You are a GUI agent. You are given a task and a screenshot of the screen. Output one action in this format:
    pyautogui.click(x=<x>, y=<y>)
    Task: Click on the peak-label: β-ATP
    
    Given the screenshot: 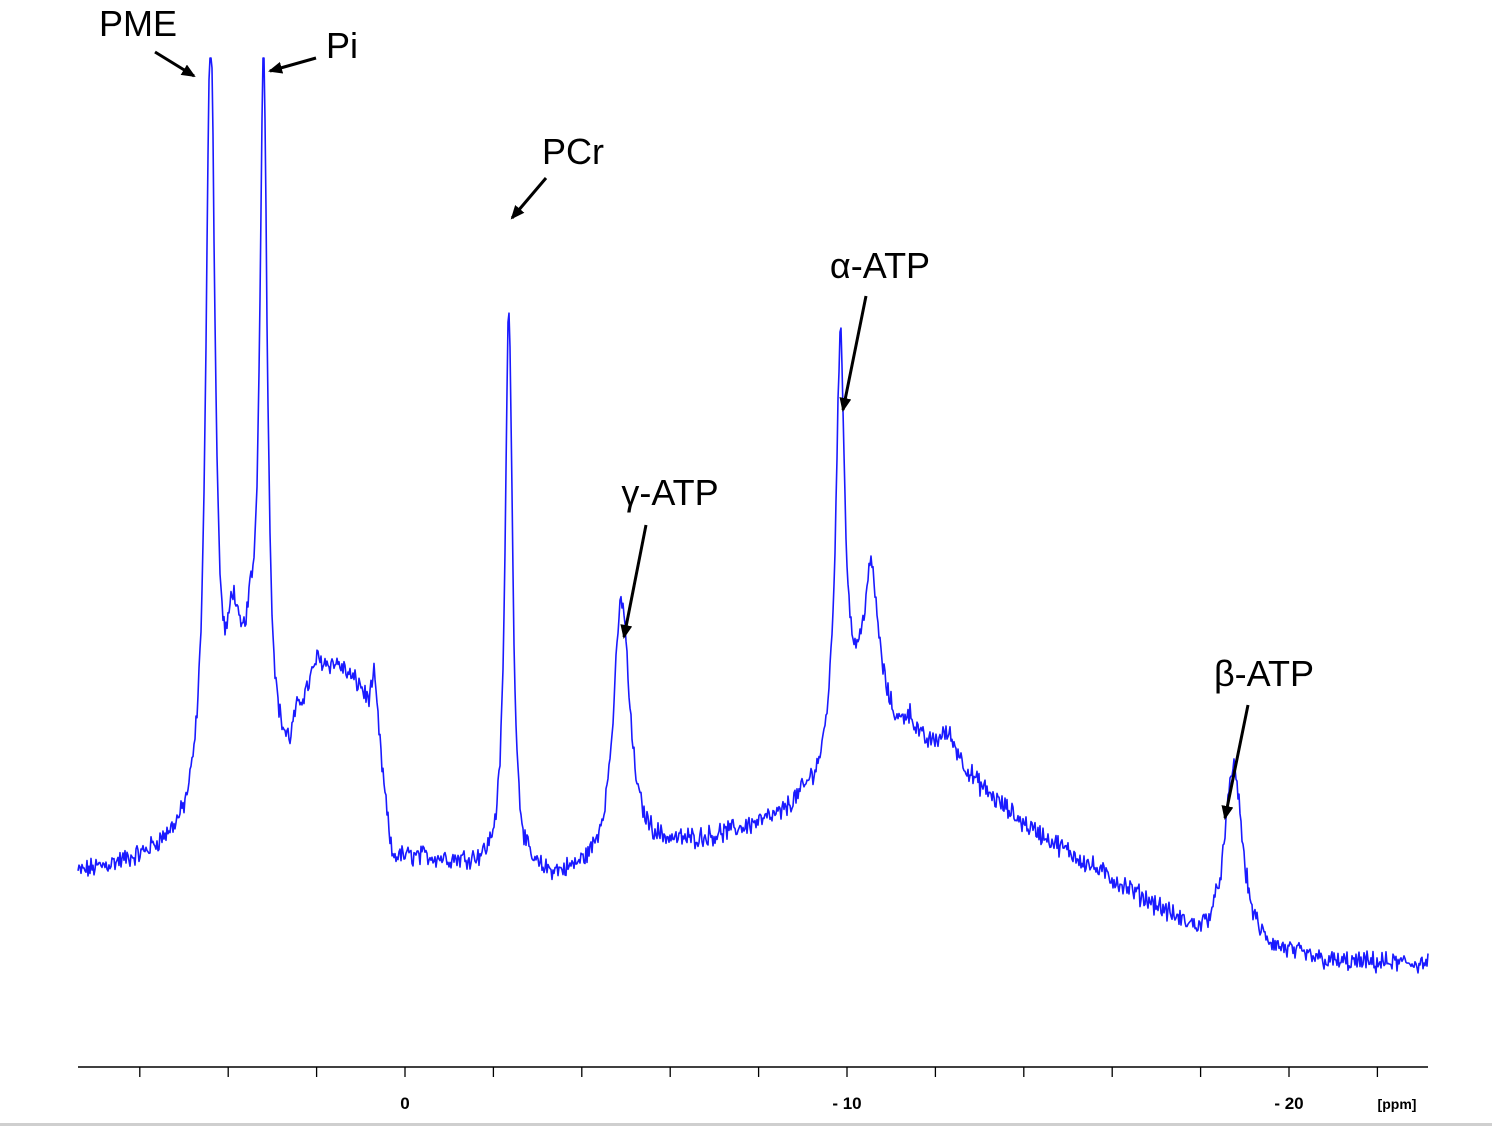 What is the action you would take?
    pyautogui.click(x=1264, y=673)
    